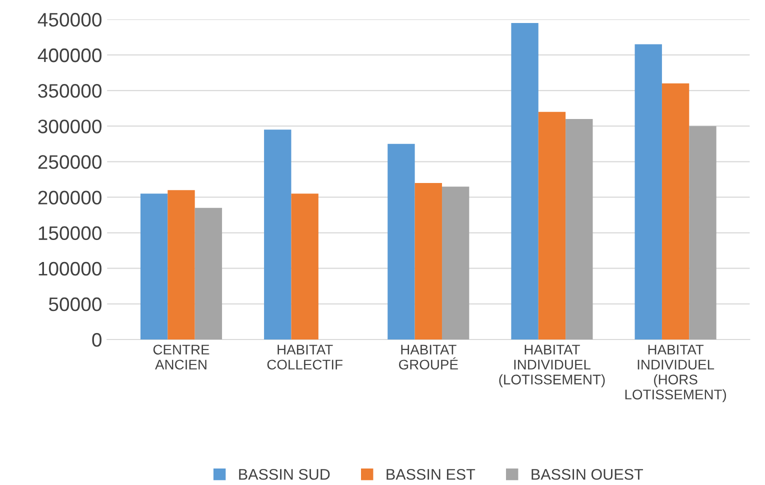 Image resolution: width=765 pixels, height=485 pixels. What do you see at coordinates (284, 474) in the screenshot?
I see `legend-label: BASSIN SUD` at bounding box center [284, 474].